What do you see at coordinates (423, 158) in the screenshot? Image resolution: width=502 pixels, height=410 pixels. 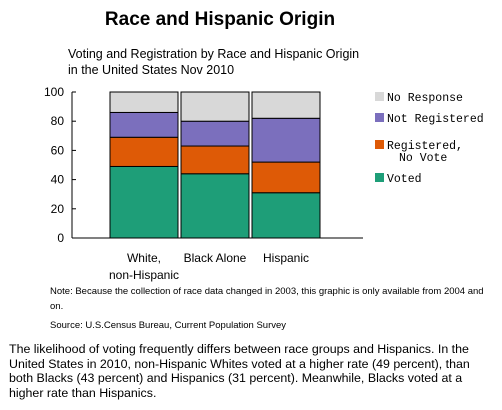 I see `legend-label-registered-no-vote: No Vote` at bounding box center [423, 158].